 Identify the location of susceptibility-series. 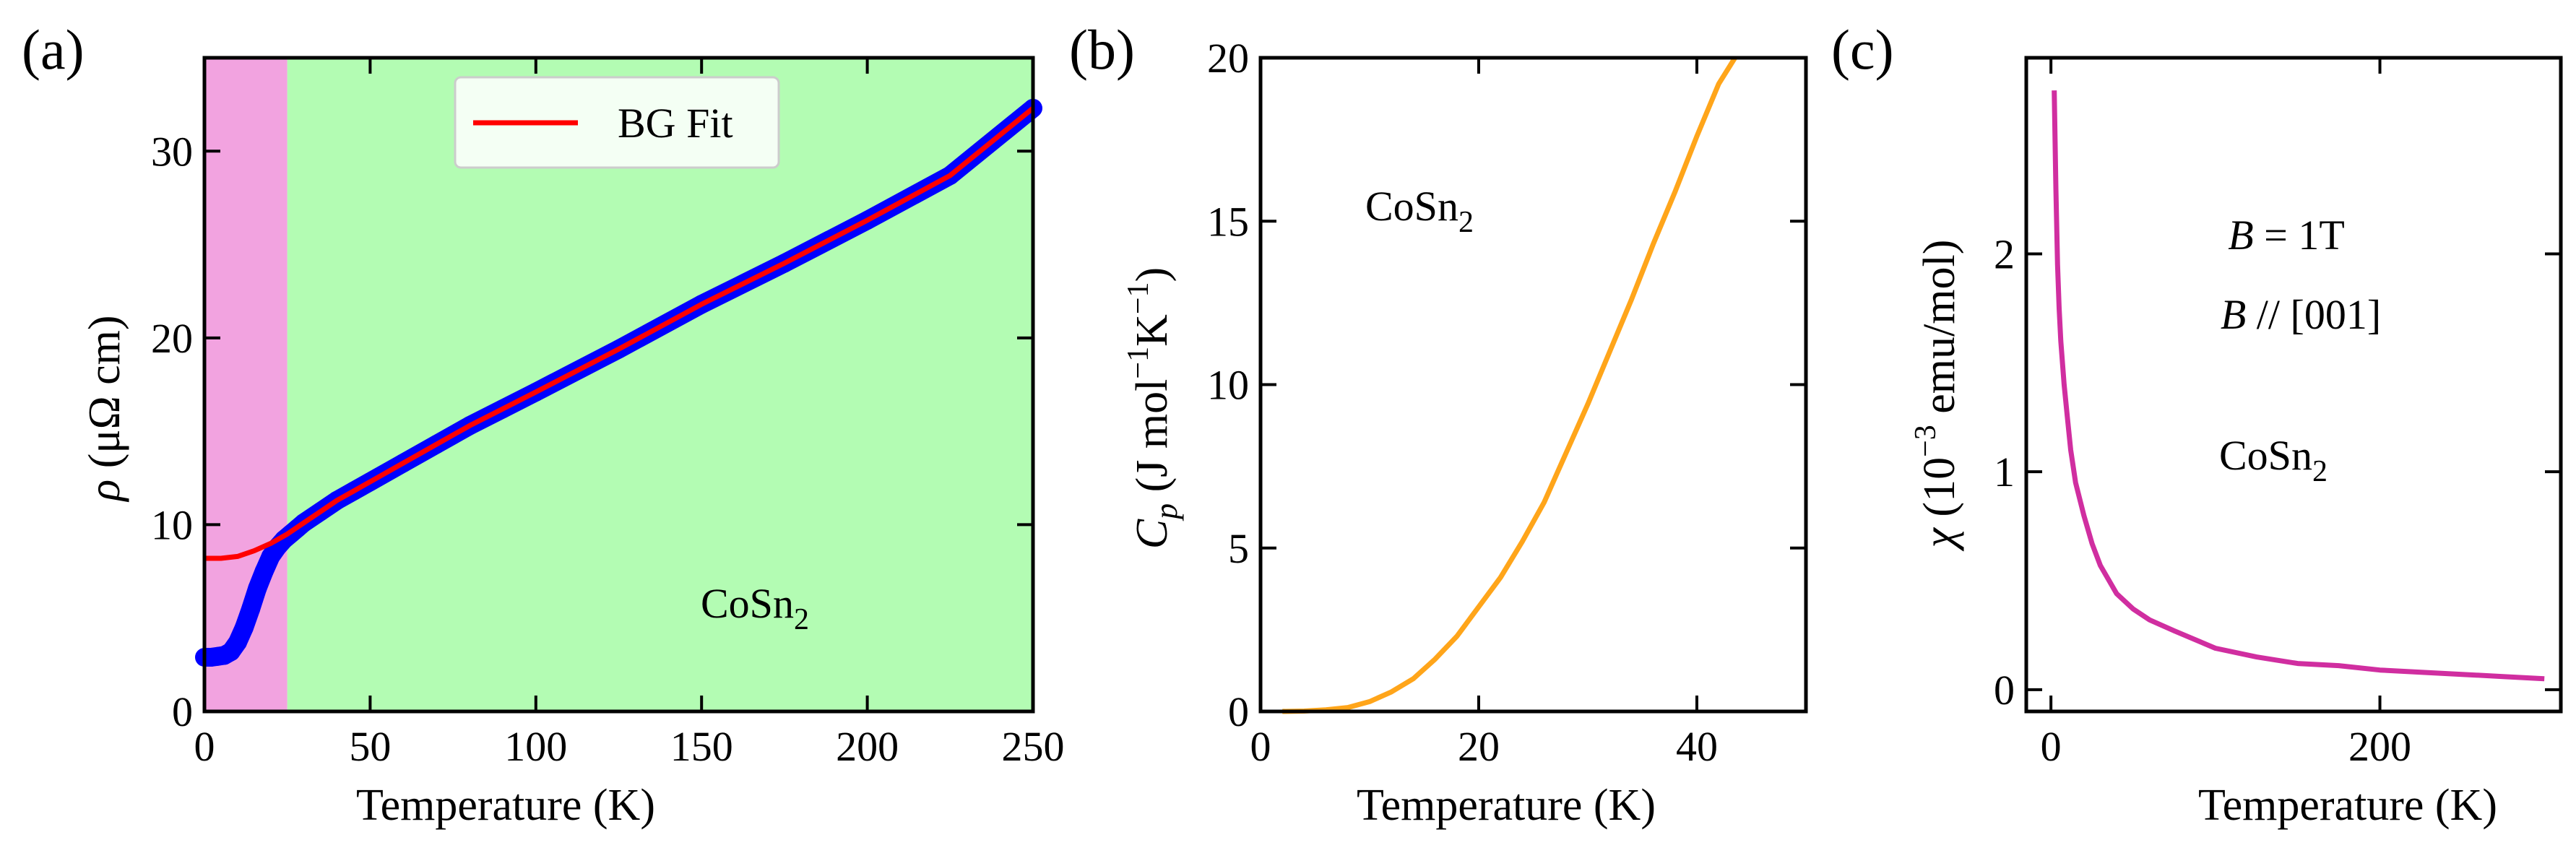
(2299, 386).